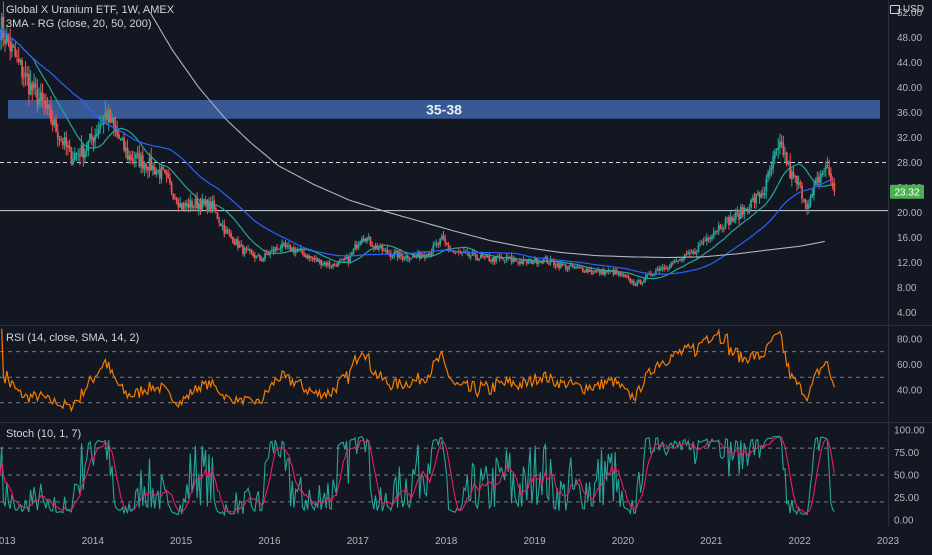 The width and height of the screenshot is (932, 555). I want to click on currency-selector: USD, so click(906, 9).